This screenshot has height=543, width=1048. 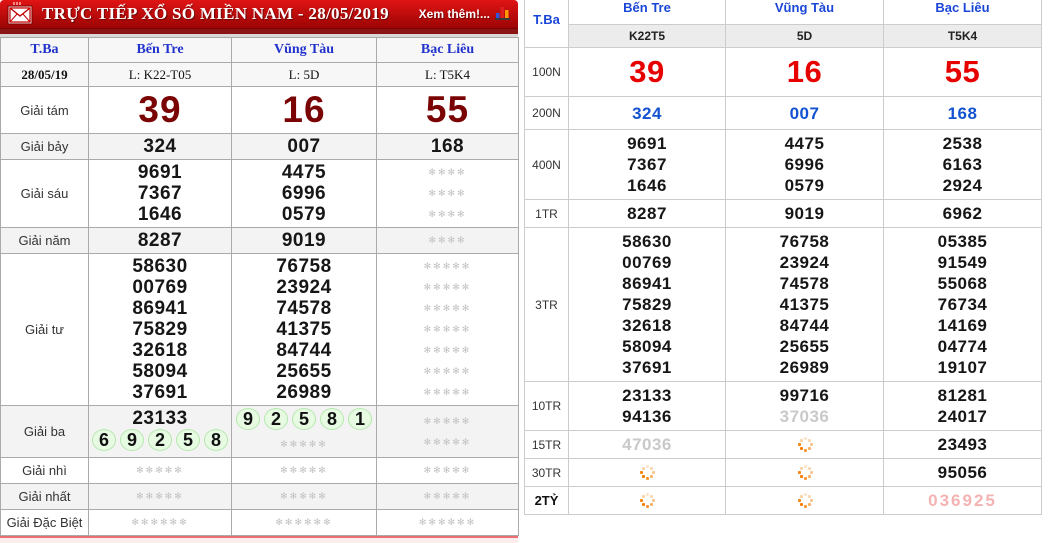 What do you see at coordinates (259, 470) in the screenshot?
I see `prize-row: Giải nhì ✻✻✻✻✻ ✻✻✻✻✻ ✻✻✻✻✻` at bounding box center [259, 470].